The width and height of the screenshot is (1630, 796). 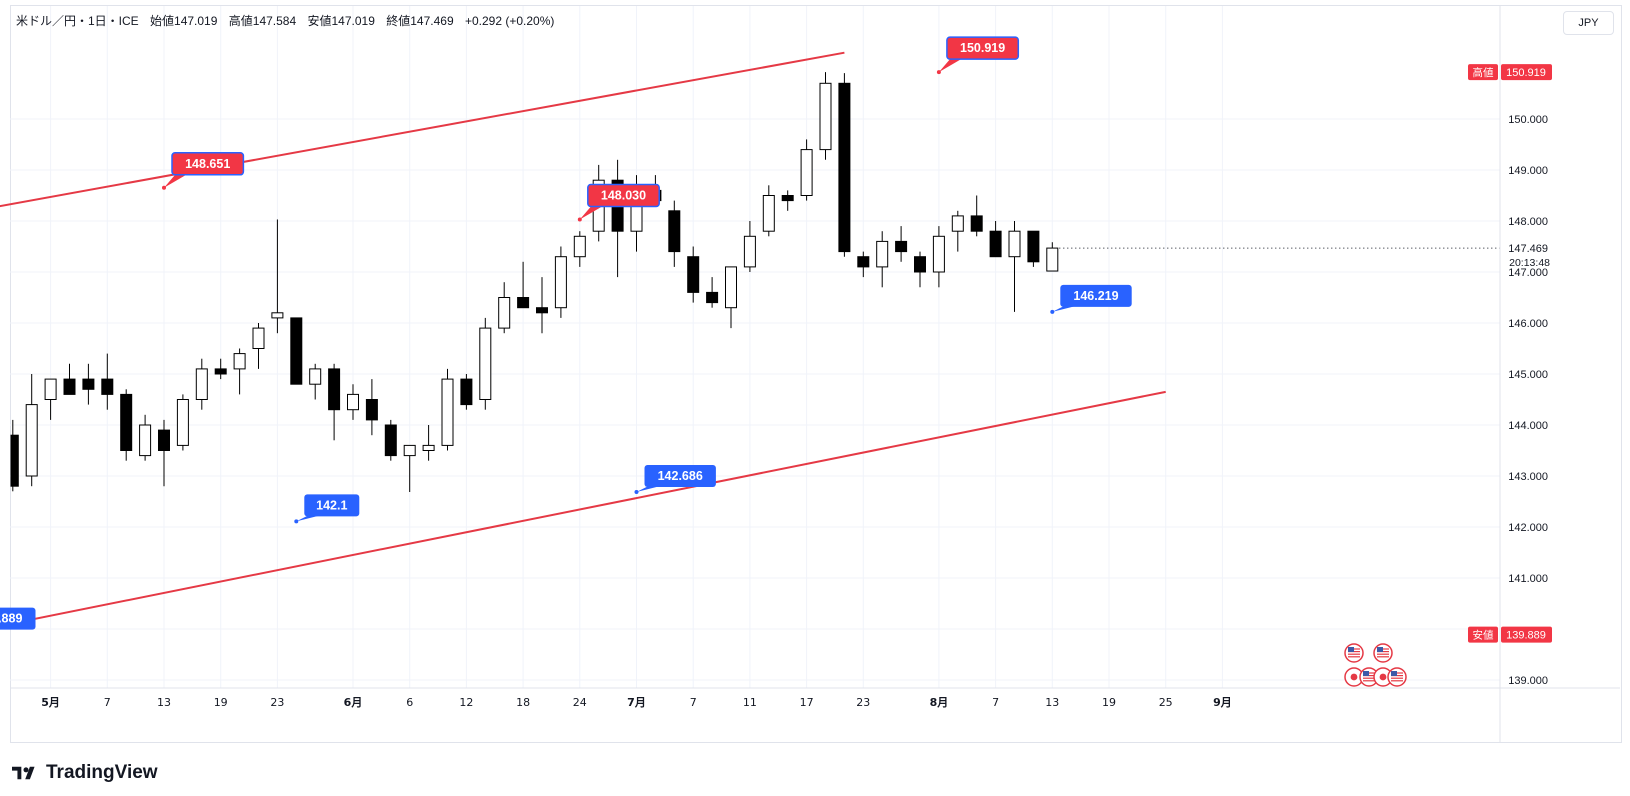 I want to click on low-badge-value-bg, so click(x=1526, y=634).